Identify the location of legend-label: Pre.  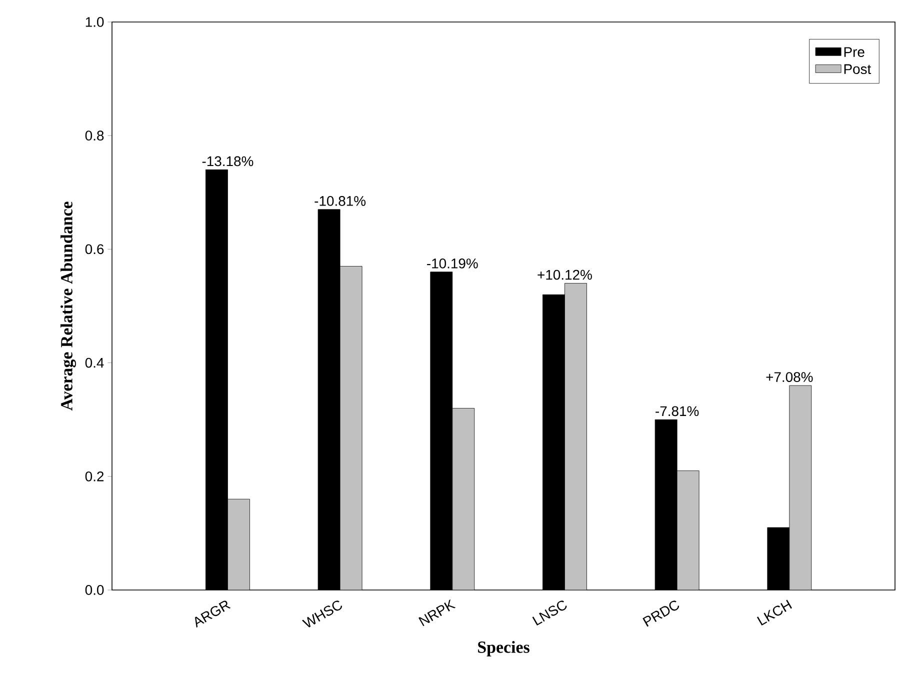
(854, 52).